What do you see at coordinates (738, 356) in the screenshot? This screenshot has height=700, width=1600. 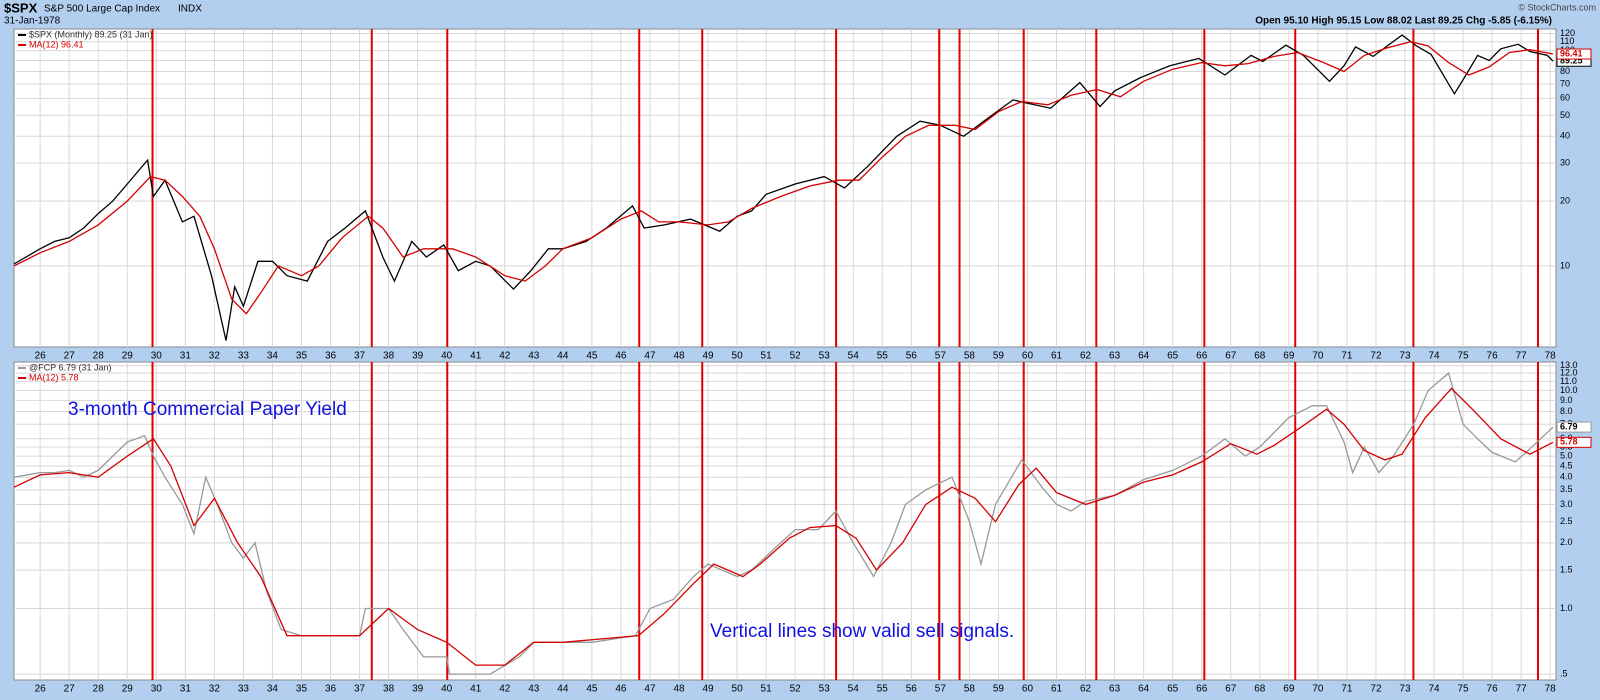 I see `x-tick-label: 50` at bounding box center [738, 356].